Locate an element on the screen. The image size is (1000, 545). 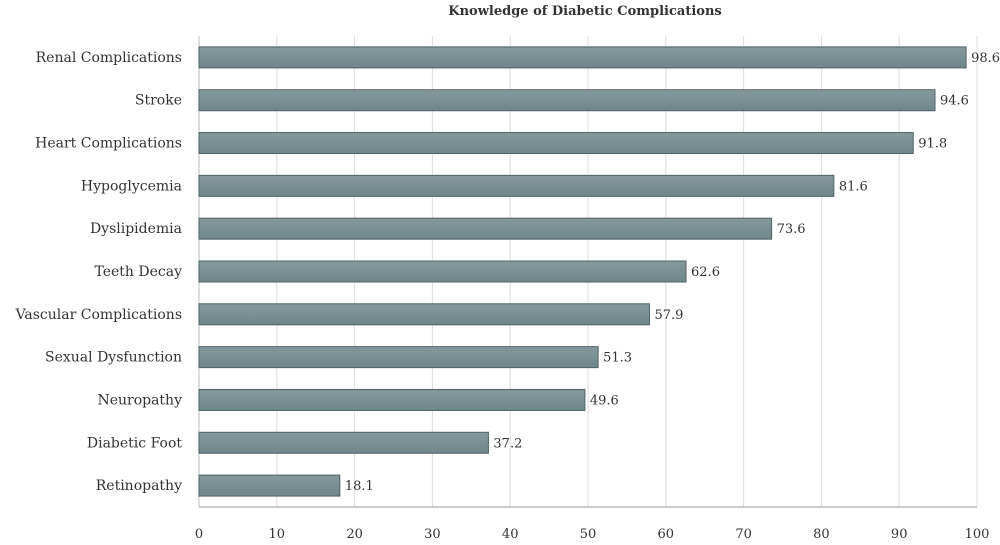
x-tick-label: 50 is located at coordinates (588, 534).